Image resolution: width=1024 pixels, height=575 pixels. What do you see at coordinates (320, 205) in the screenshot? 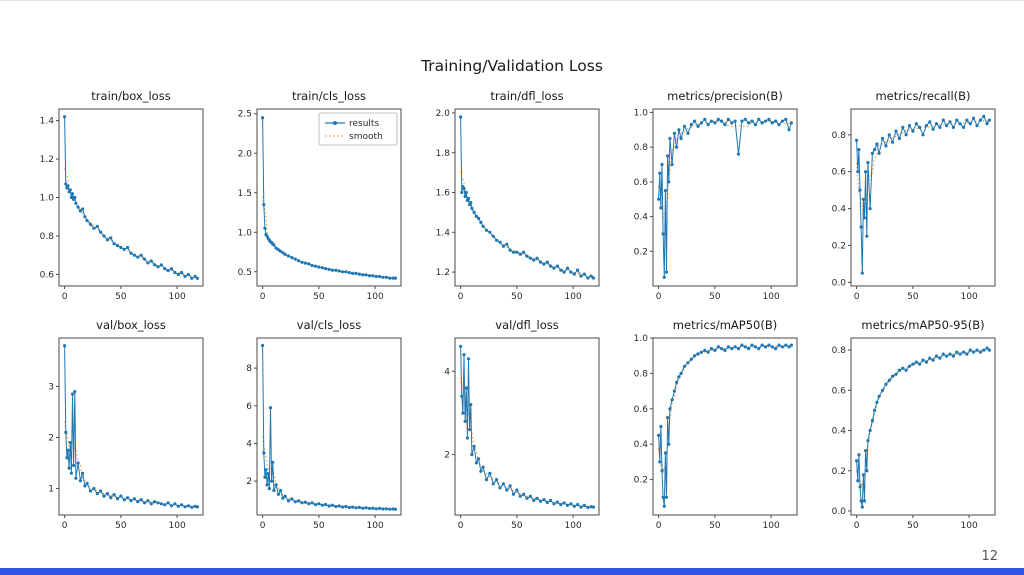
I see `plot-canvas-train-cls-loss: 0 50 100 0.5 1.0 1.5 2.0 2.5 results smooth` at bounding box center [320, 205].